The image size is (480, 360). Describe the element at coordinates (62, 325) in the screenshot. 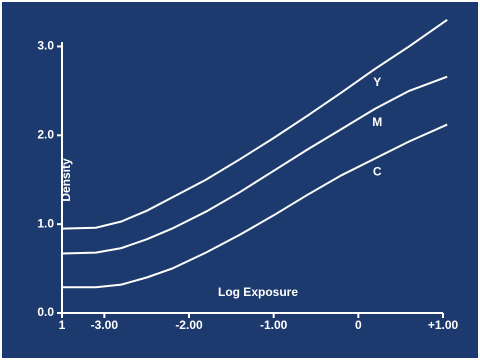

I see `x-tick-label: 1` at that location.